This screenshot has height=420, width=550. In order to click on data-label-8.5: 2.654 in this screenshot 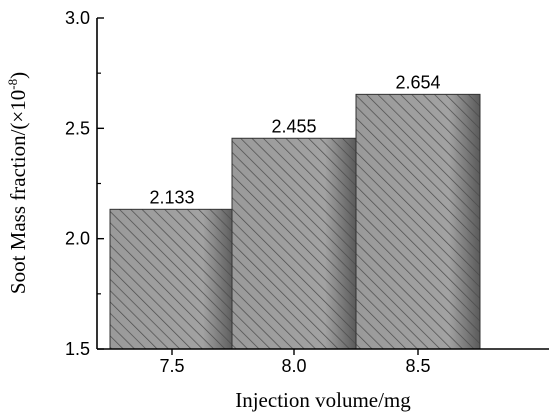, I will do `click(417, 82)`.